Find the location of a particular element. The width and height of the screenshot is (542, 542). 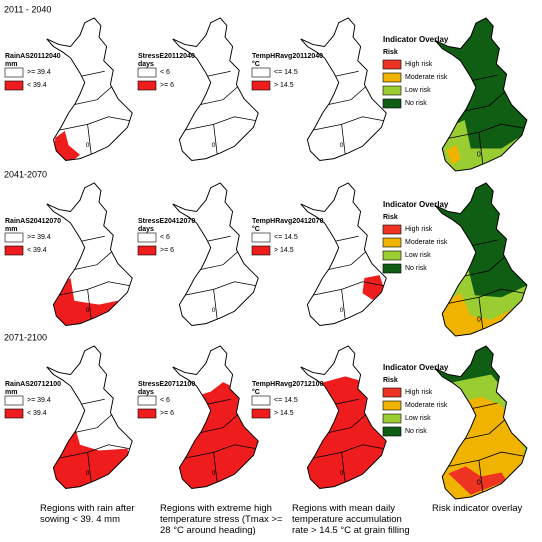

legend-title: StressE20412070 is located at coordinates (166, 221).